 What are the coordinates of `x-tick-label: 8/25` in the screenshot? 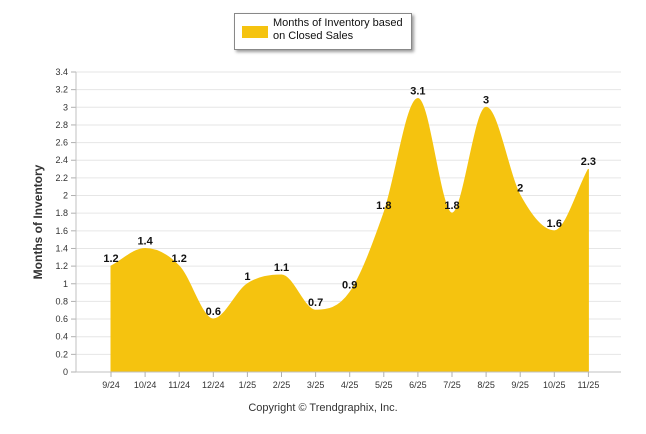 It's located at (486, 385).